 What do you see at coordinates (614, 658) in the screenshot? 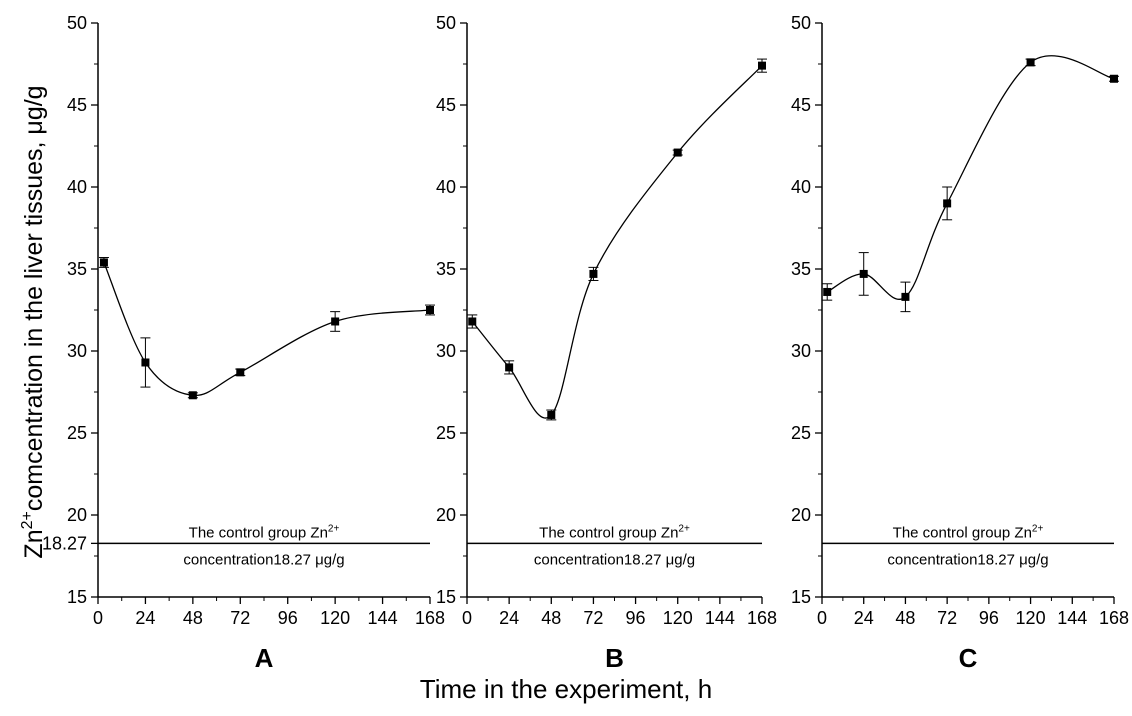
I see `panel-label-b: B` at bounding box center [614, 658].